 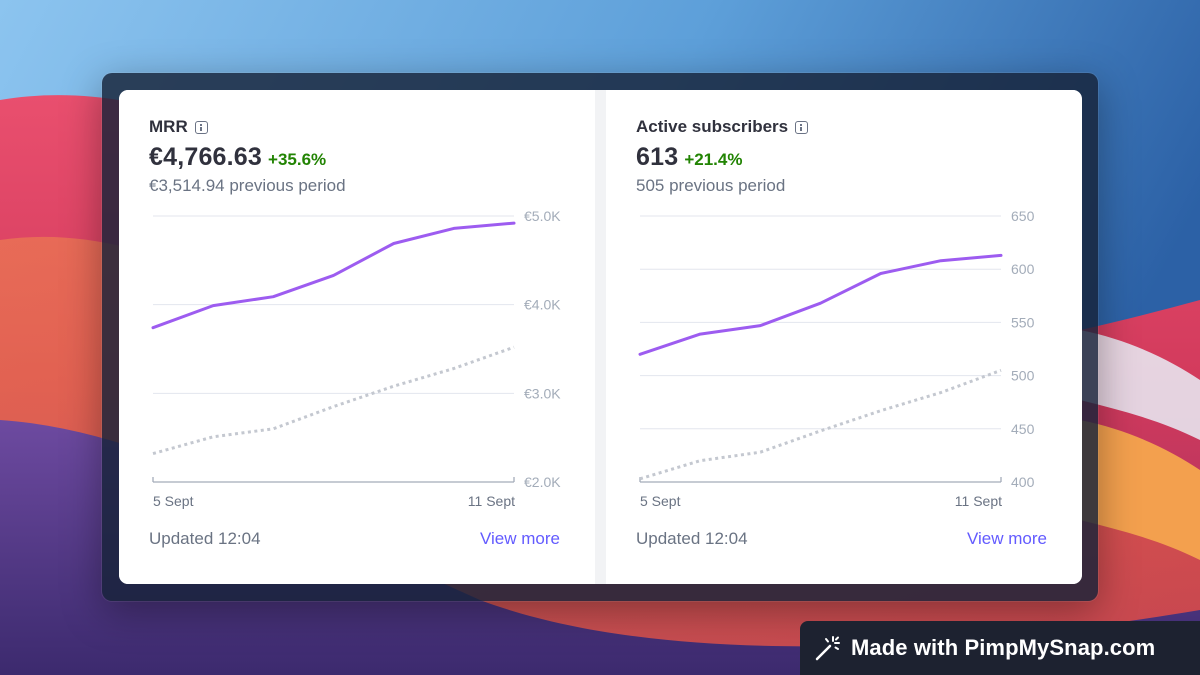 I want to click on mrr-title-text: MRR, so click(x=168, y=126).